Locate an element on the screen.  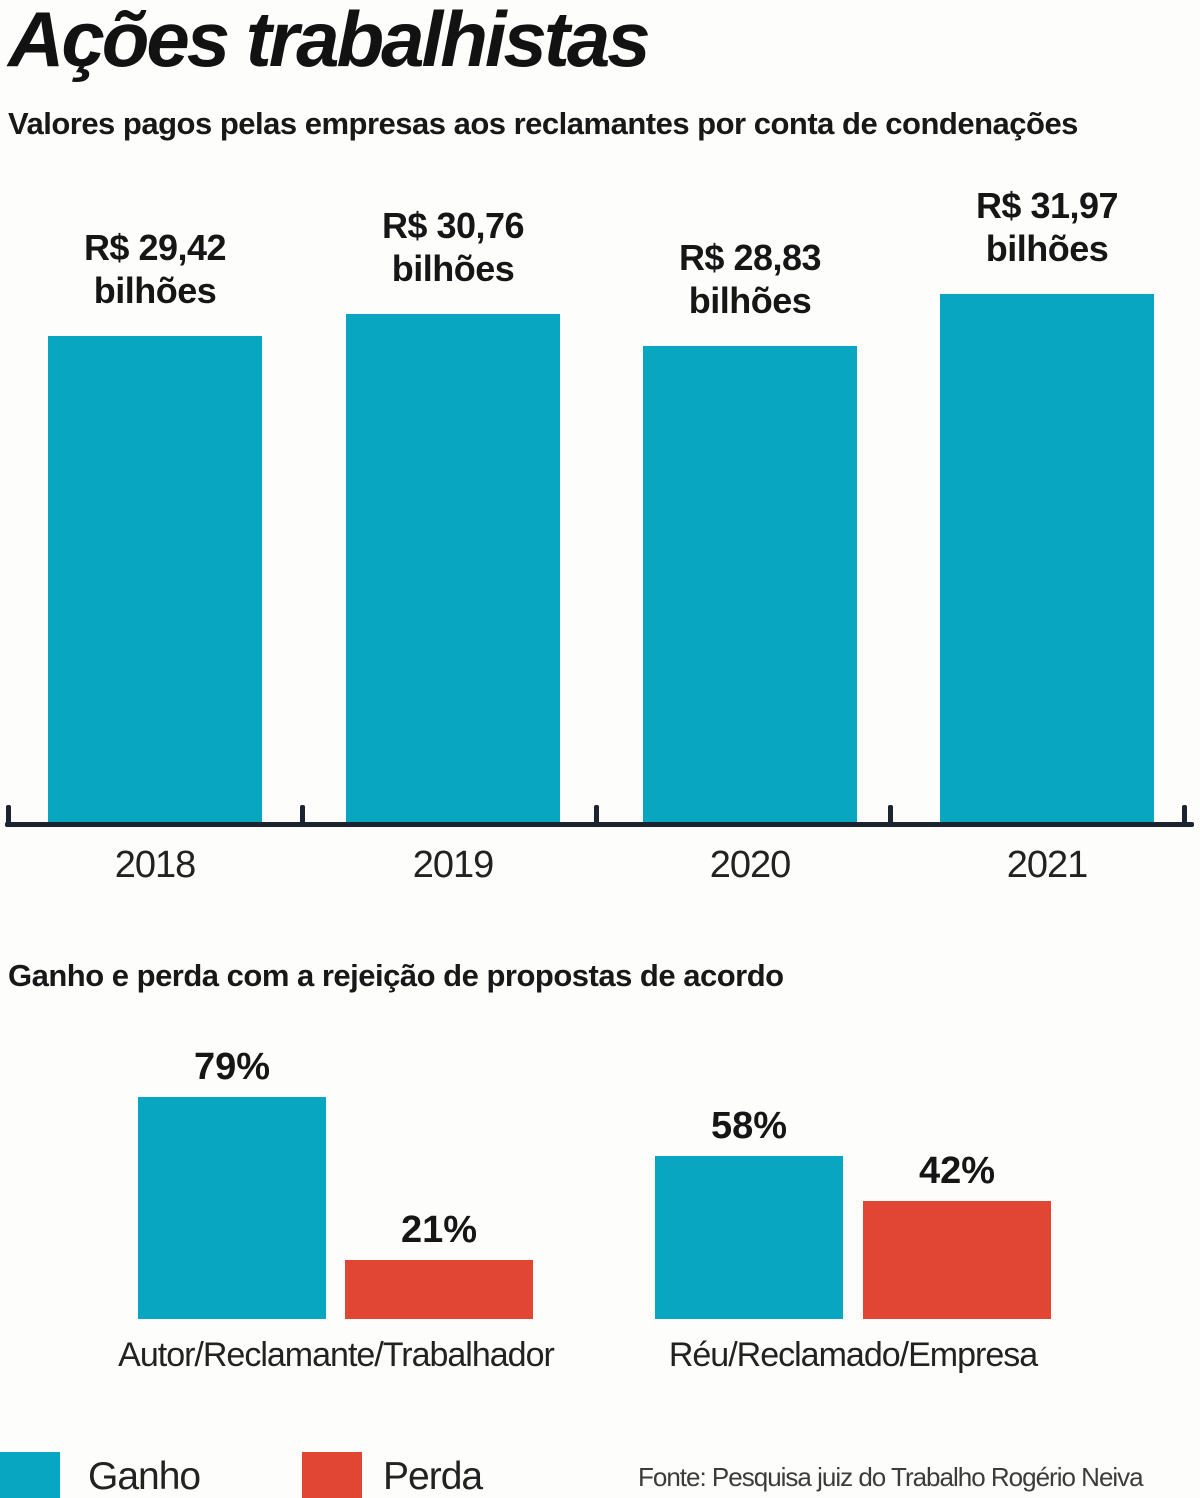
legend-loss-label: Perda is located at coordinates (433, 1476).